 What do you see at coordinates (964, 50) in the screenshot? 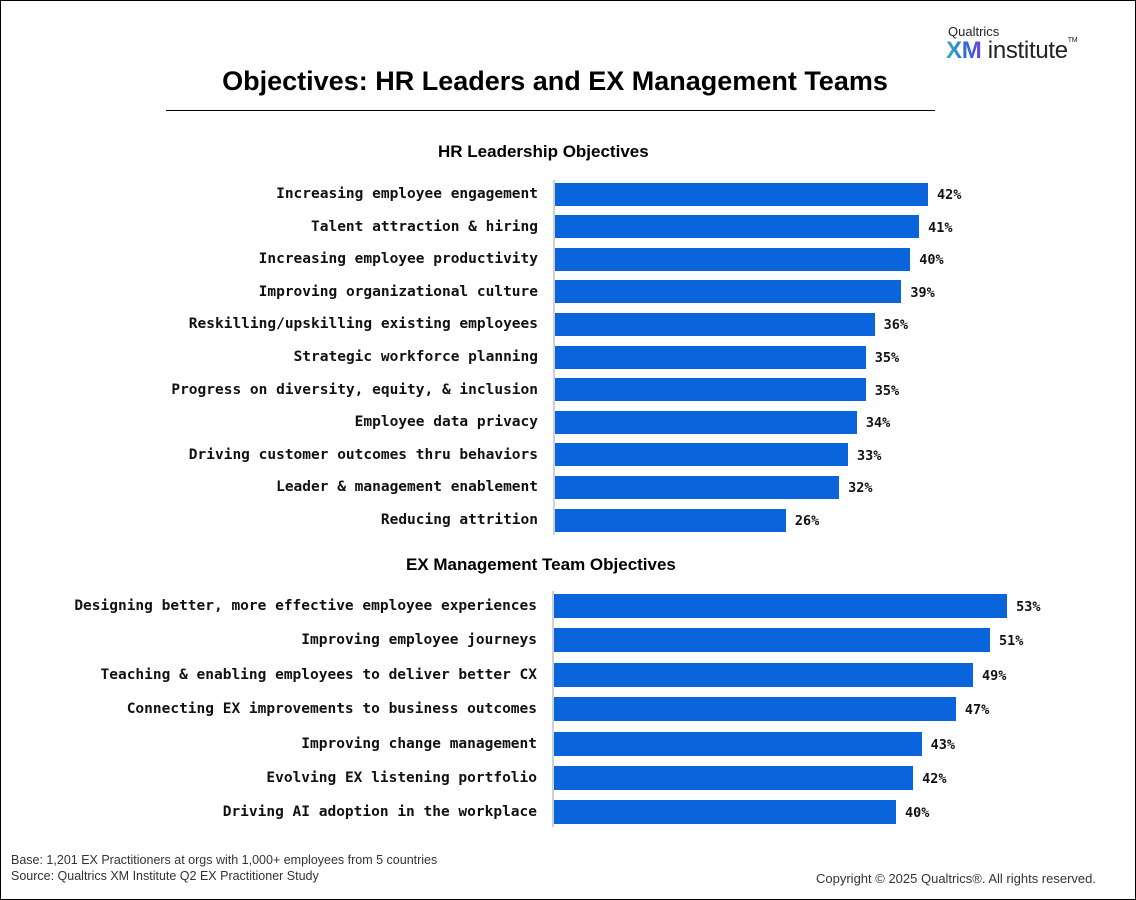
I see `logo-xm: XM` at bounding box center [964, 50].